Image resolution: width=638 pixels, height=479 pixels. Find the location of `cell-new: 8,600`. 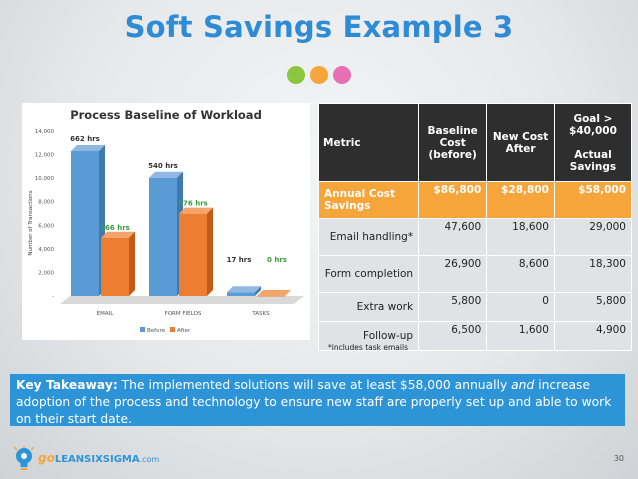

cell-new: 8,600 is located at coordinates (520, 274).